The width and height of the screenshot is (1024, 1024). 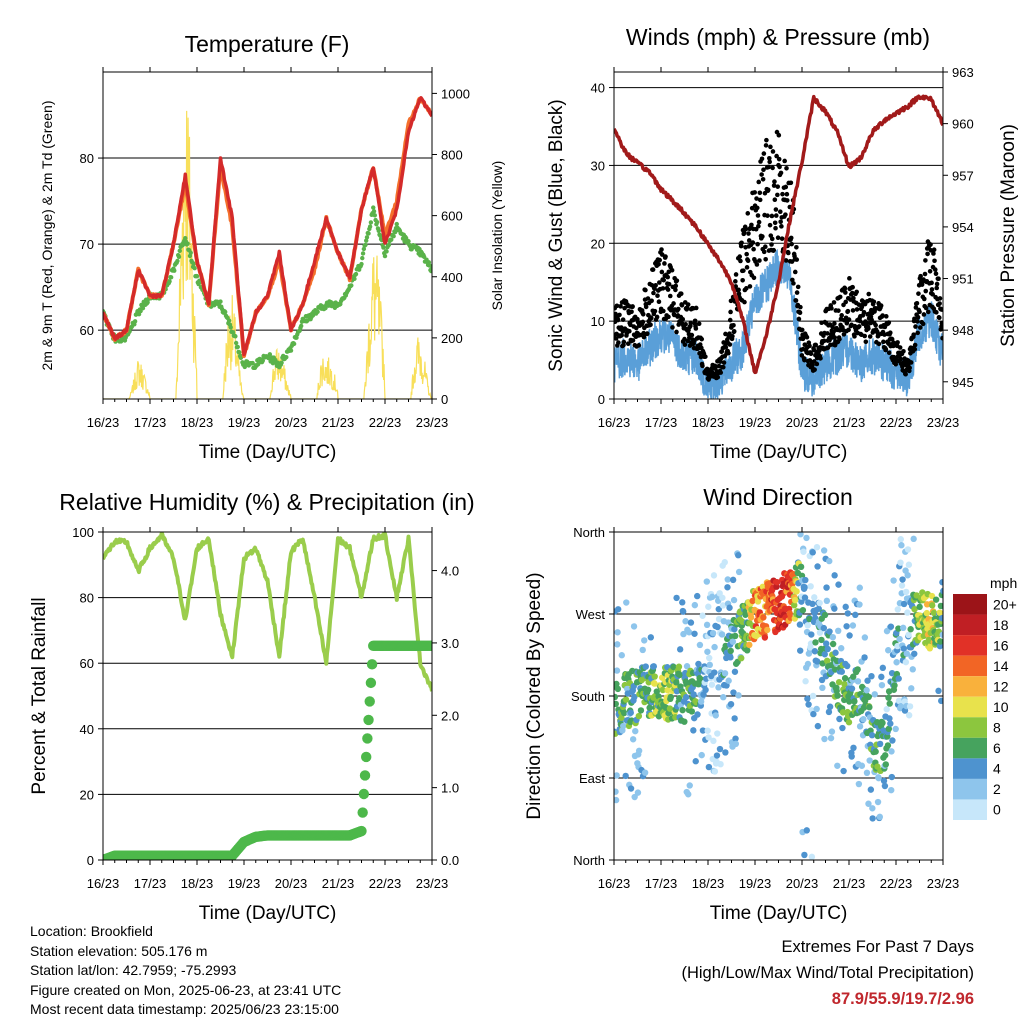 I want to click on winds-xtick-label: 23/23, so click(x=943, y=422).